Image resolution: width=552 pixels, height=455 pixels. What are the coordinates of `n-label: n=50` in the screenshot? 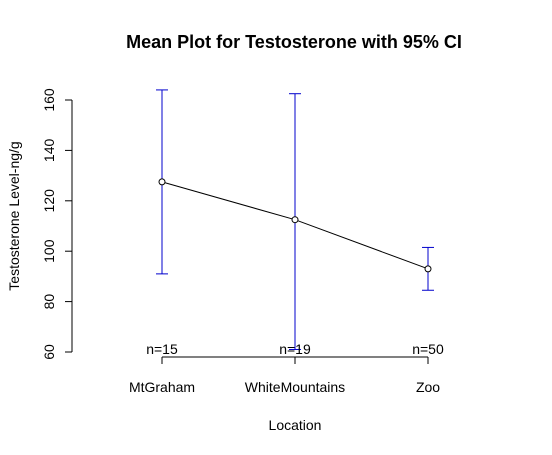 It's located at (428, 349).